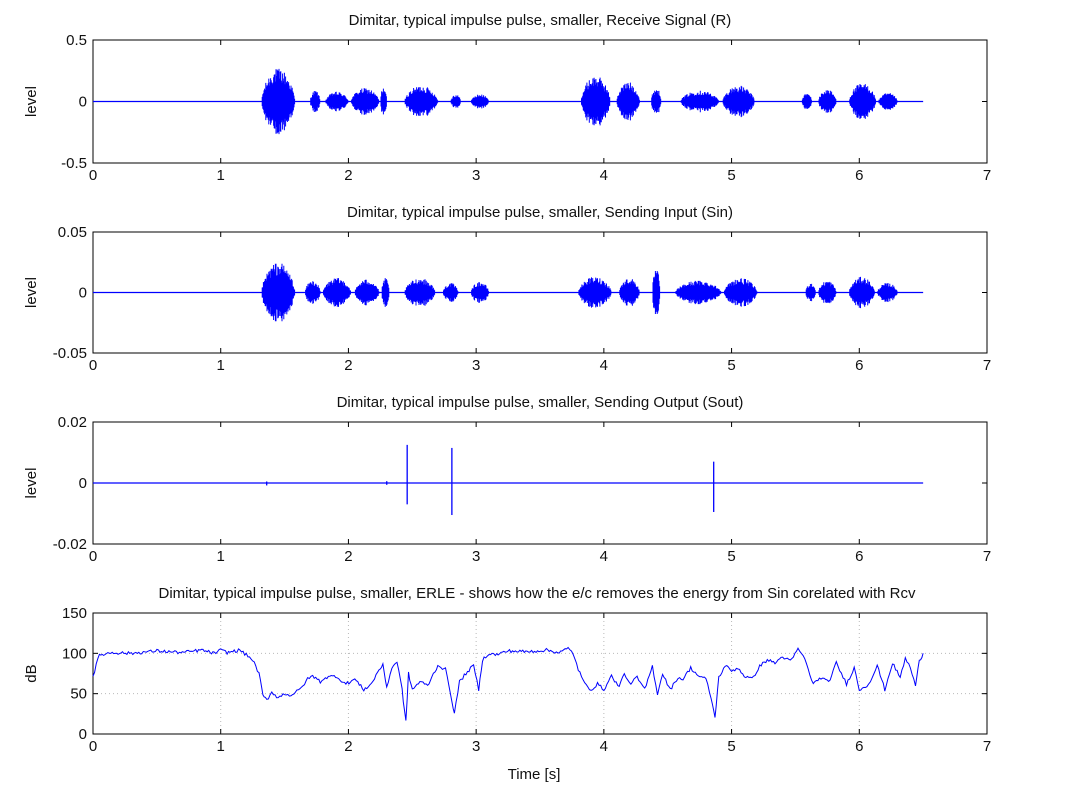 Image resolution: width=1065 pixels, height=789 pixels. I want to click on y-tick-label: 0.5, so click(76, 40).